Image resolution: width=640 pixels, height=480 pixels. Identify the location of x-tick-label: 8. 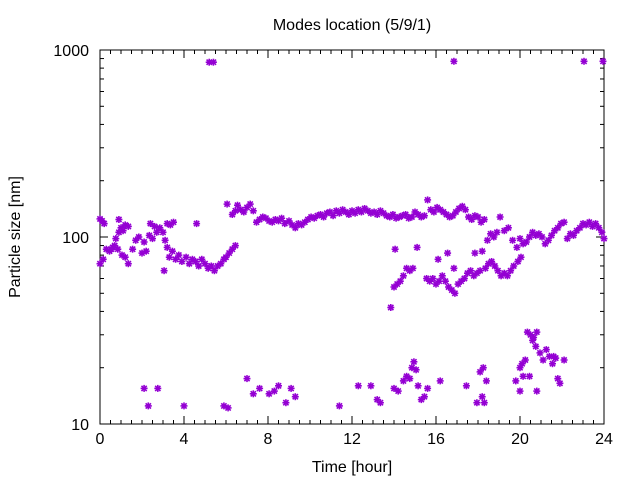
(268, 439).